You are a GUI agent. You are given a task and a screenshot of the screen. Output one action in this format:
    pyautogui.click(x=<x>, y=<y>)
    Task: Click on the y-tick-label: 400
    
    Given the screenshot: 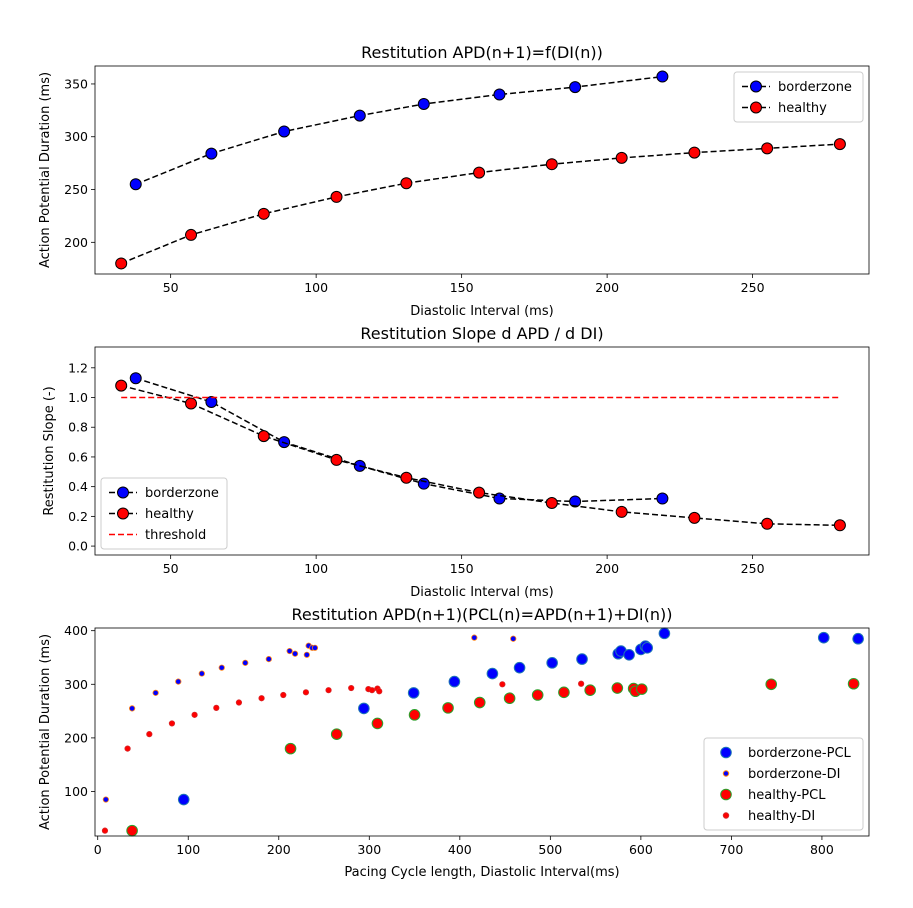 What is the action you would take?
    pyautogui.click(x=76, y=630)
    